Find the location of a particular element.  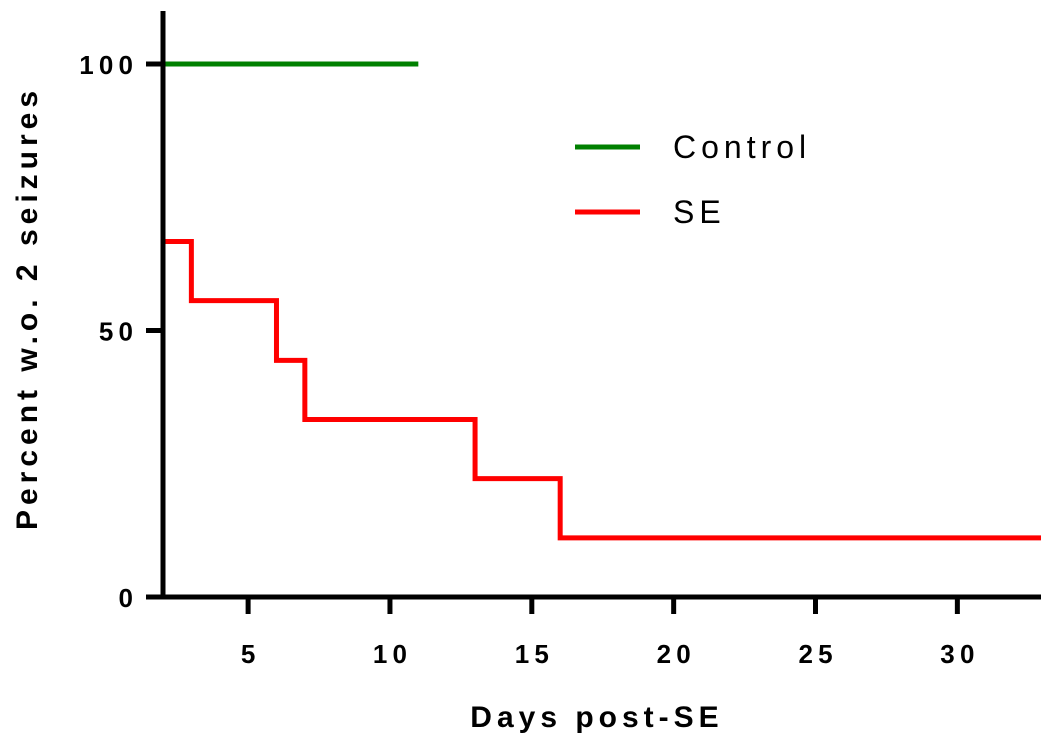

y-tick-label: 1 0 0 is located at coordinates (106, 65).